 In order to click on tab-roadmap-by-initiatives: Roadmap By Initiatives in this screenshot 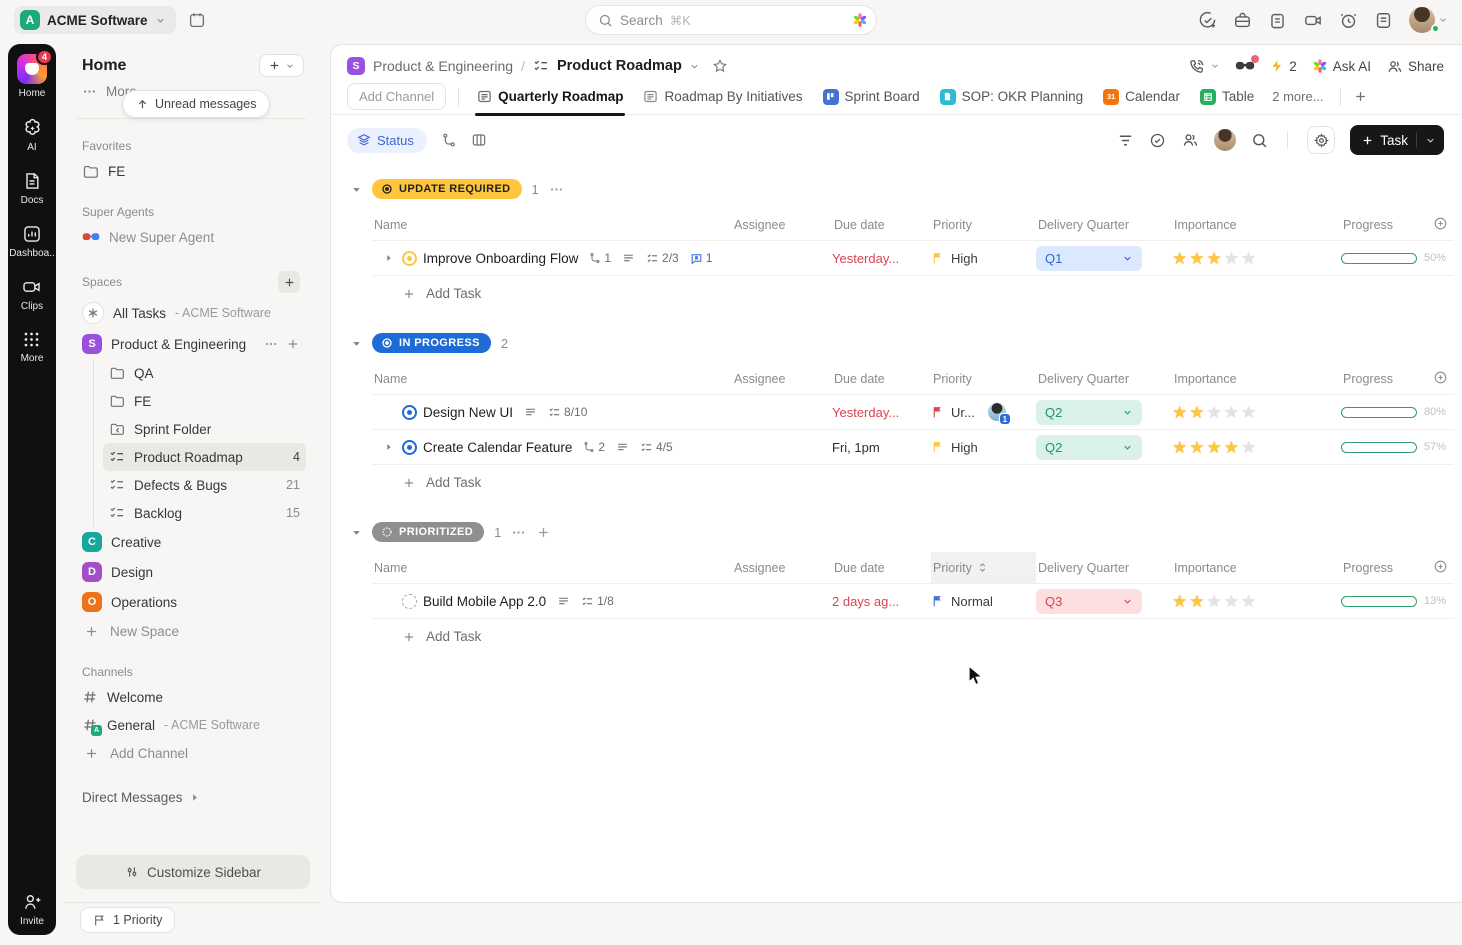, I will do `click(722, 97)`.